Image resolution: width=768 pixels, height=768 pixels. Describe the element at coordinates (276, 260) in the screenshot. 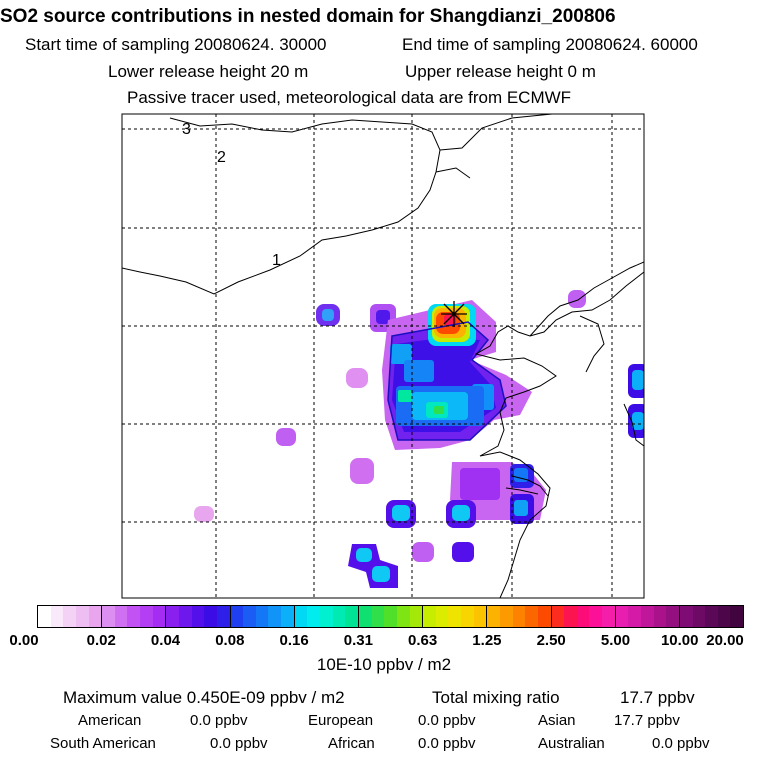

I see `region-label-1: 1` at that location.